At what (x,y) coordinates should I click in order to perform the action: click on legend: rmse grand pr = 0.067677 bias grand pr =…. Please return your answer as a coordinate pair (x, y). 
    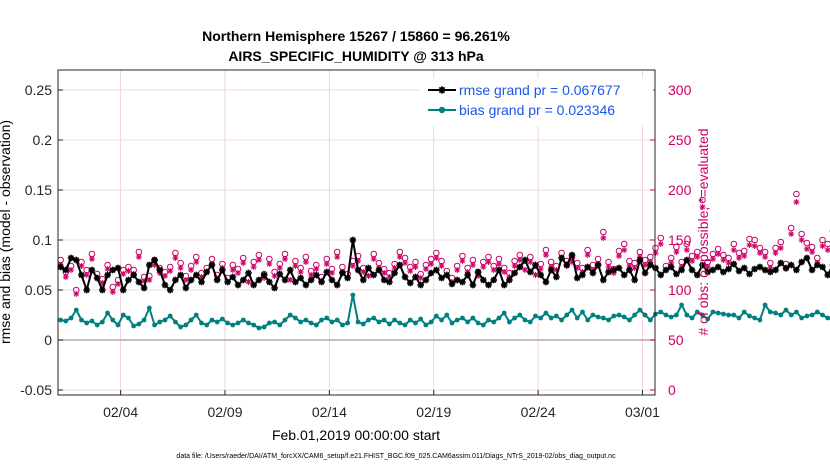
    Looking at the image, I should click on (536, 102).